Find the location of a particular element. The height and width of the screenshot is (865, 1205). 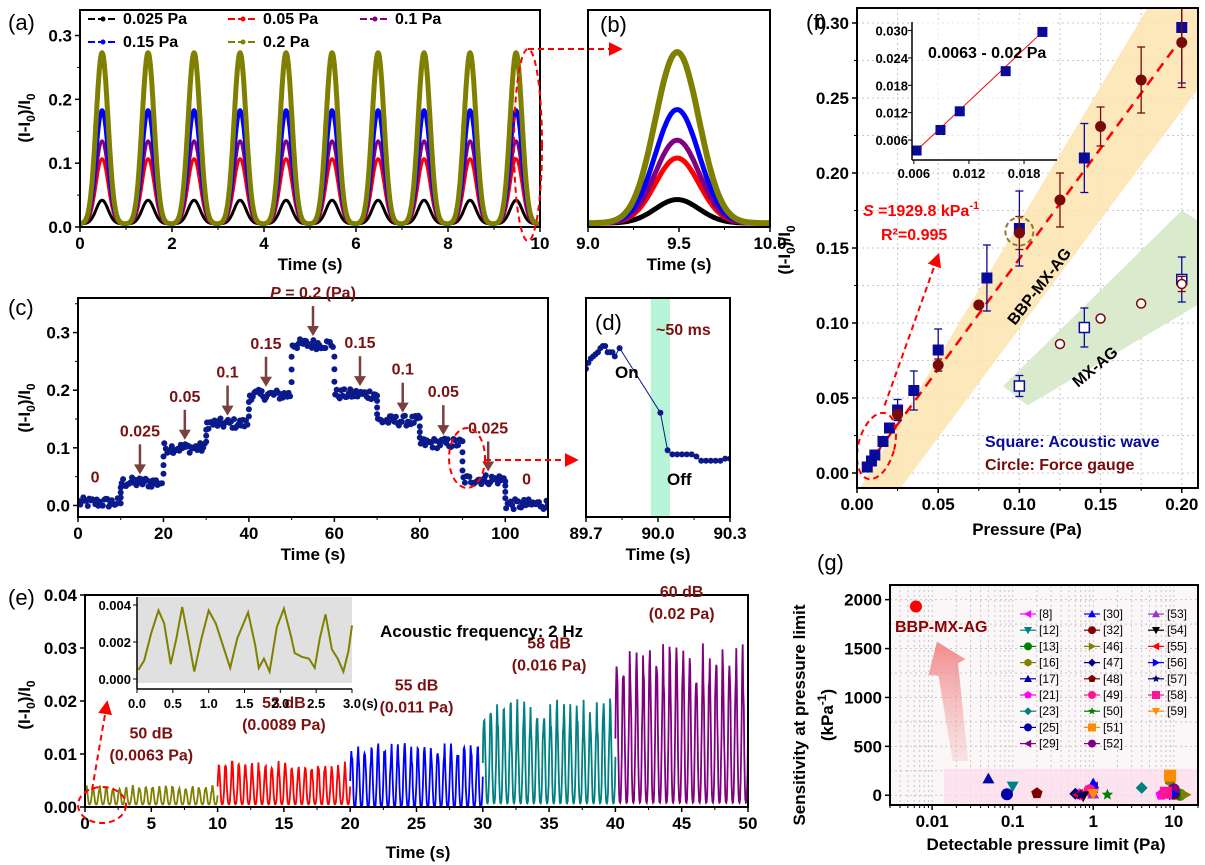

c-step-label: 0 is located at coordinates (526, 479).